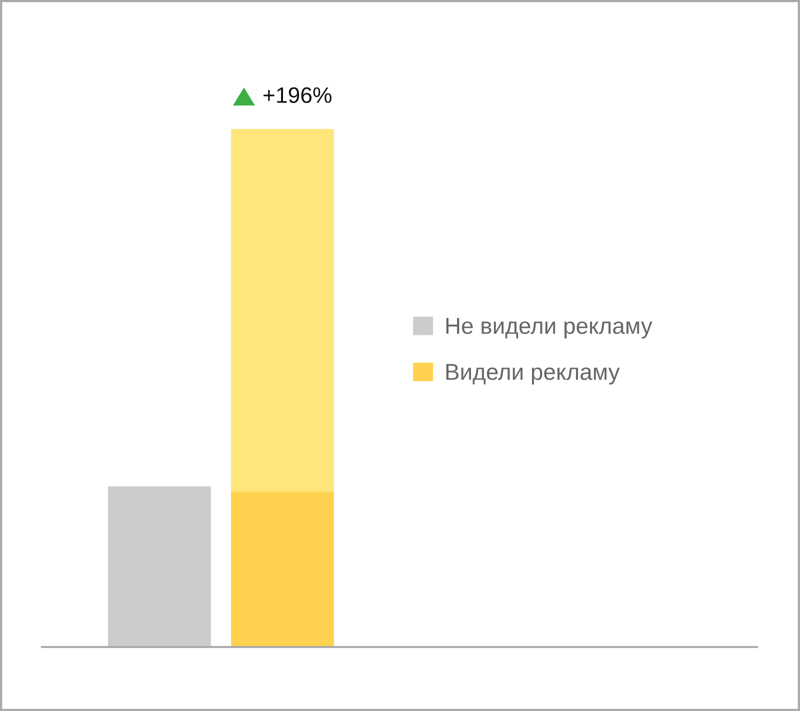  Describe the element at coordinates (298, 95) in the screenshot. I see `text: +196%` at that location.